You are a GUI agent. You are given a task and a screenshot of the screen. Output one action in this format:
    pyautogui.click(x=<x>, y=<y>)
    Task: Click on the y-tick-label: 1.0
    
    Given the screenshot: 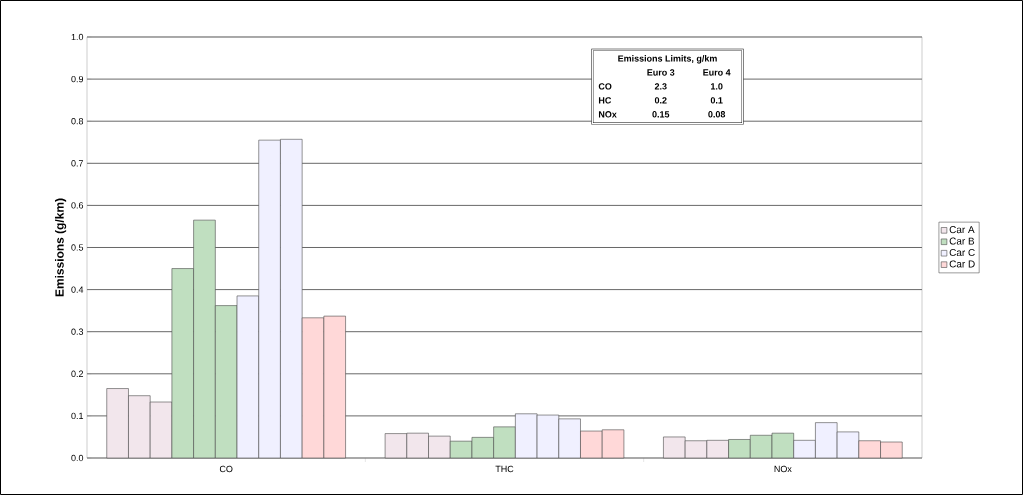 What is the action you would take?
    pyautogui.click(x=77, y=37)
    